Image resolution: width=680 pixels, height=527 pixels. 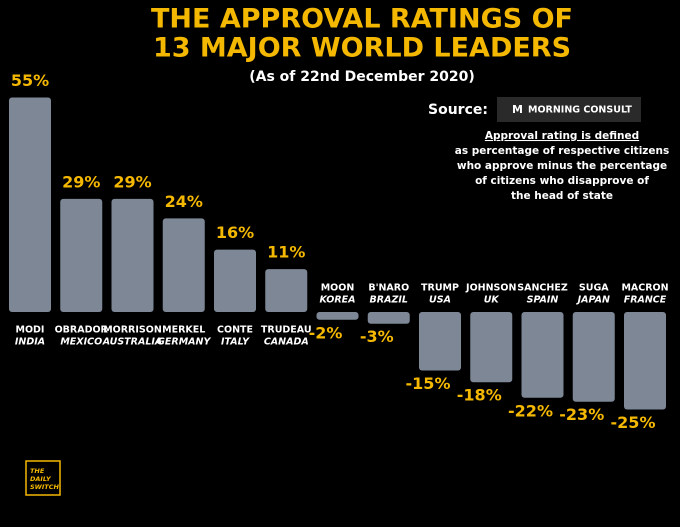 What do you see at coordinates (492, 300) in the screenshot?
I see `leader-country: UK` at bounding box center [492, 300].